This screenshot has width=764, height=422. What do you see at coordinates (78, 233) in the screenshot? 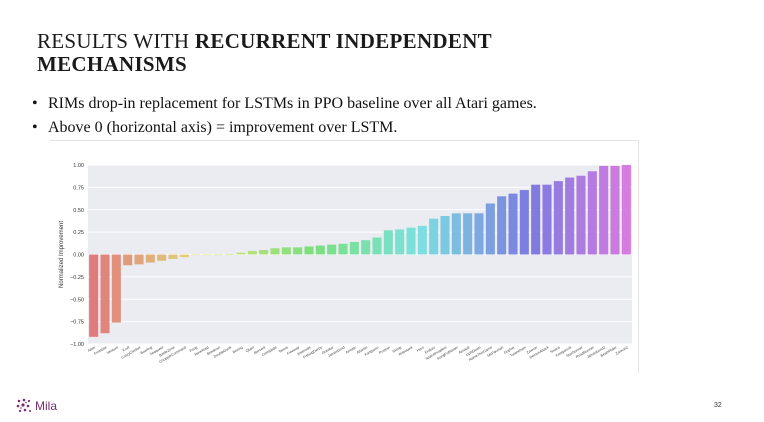
I see `y-tick-label: 0.25` at bounding box center [78, 233].